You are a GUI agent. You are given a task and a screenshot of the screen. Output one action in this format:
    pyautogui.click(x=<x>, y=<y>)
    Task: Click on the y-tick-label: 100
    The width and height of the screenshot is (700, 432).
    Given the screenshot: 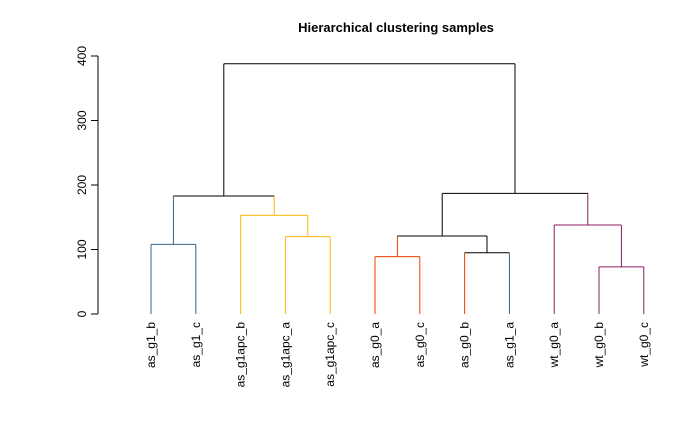 What is the action you would take?
    pyautogui.click(x=82, y=249)
    